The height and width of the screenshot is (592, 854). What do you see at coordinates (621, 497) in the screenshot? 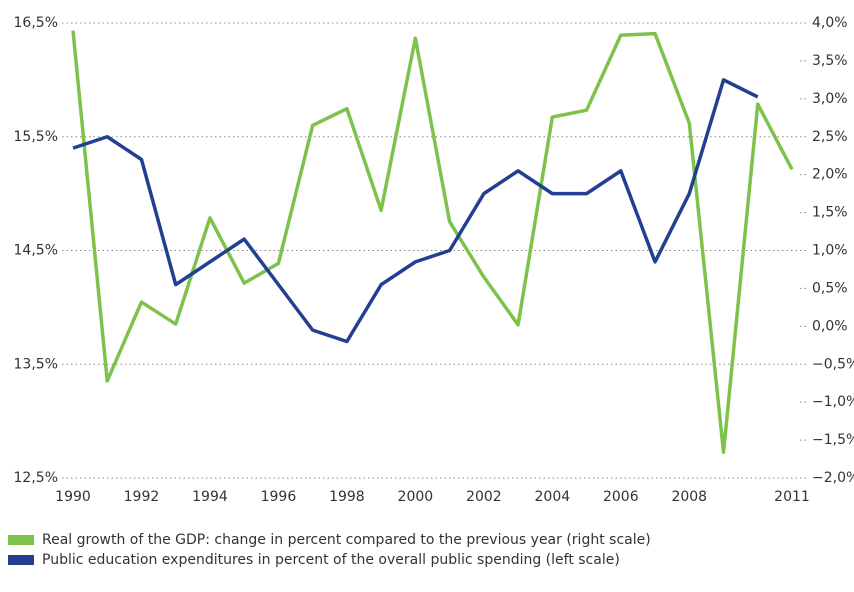
I see `x-tick-label: 2006` at bounding box center [621, 497].